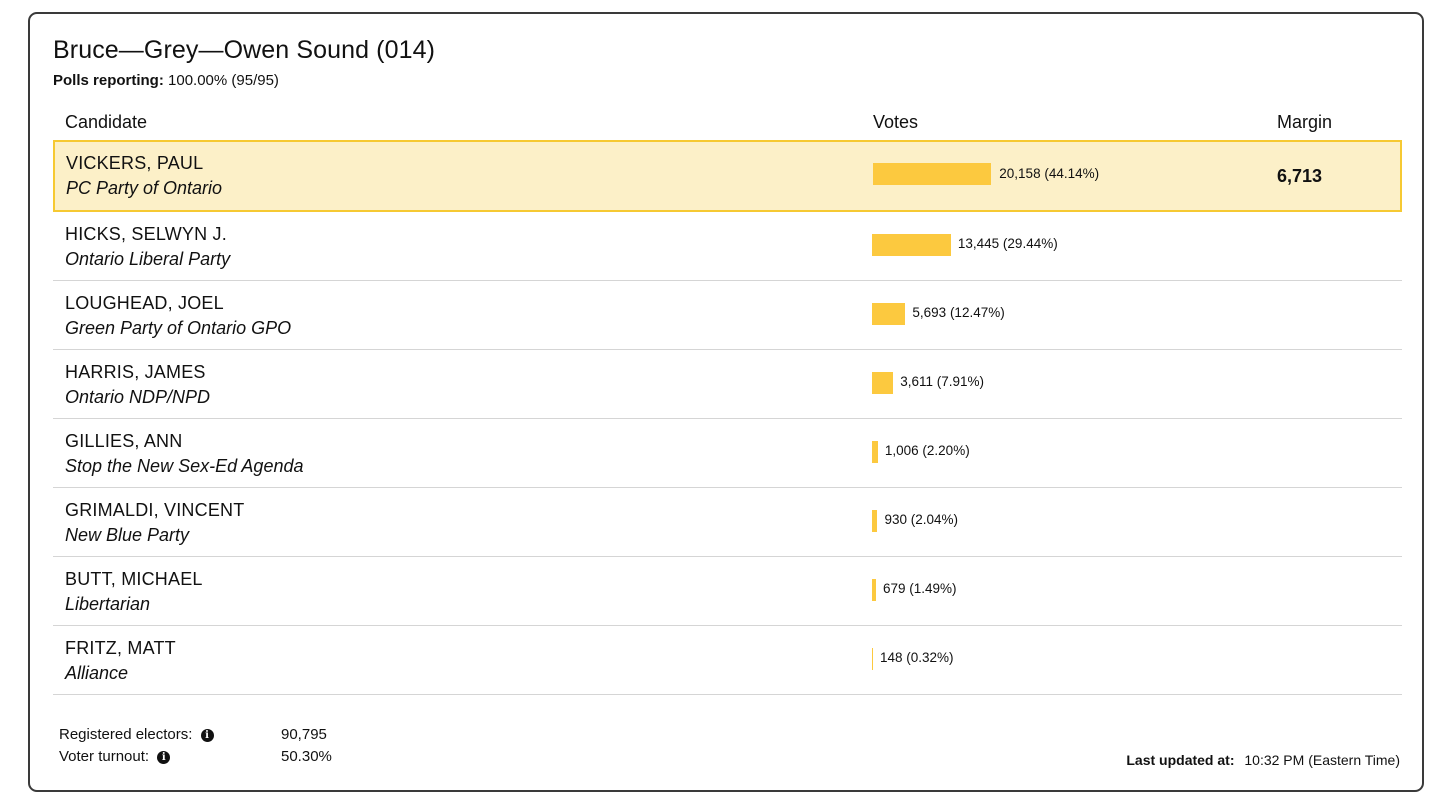 The height and width of the screenshot is (807, 1456). What do you see at coordinates (306, 756) in the screenshot?
I see `voter-turnout-value: 50.30%` at bounding box center [306, 756].